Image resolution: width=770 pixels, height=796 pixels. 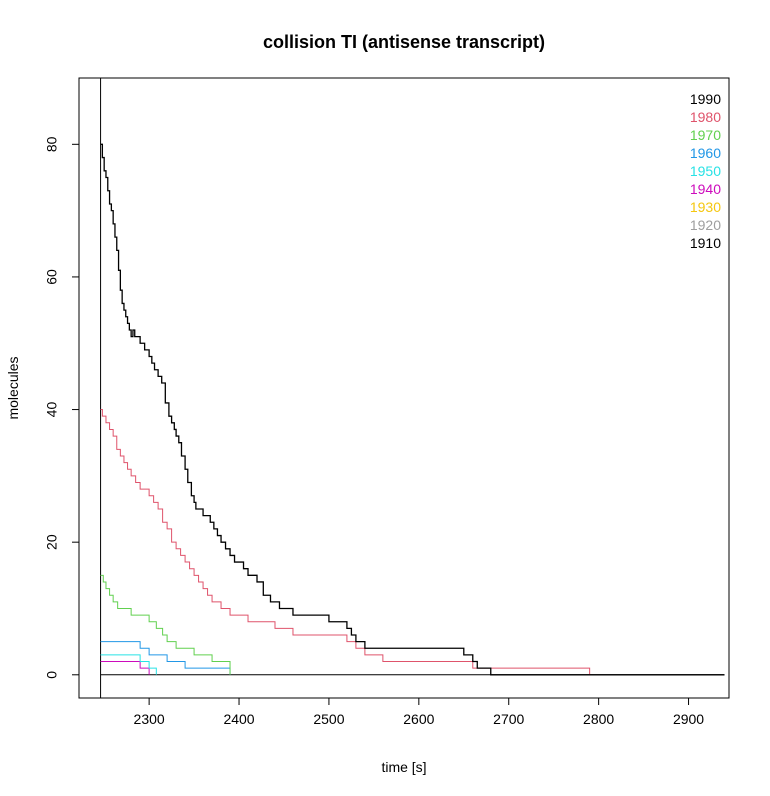 What do you see at coordinates (705, 243) in the screenshot?
I see `legend-label-1910: 1910` at bounding box center [705, 243].